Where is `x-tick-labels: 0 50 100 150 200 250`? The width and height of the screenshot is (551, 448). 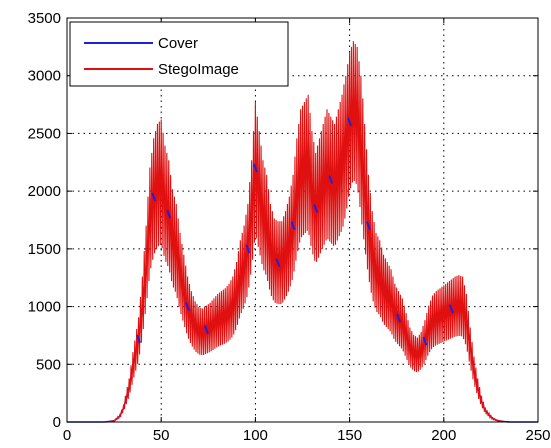
x-tick-labels: 0 50 100 150 200 250 is located at coordinates (307, 435).